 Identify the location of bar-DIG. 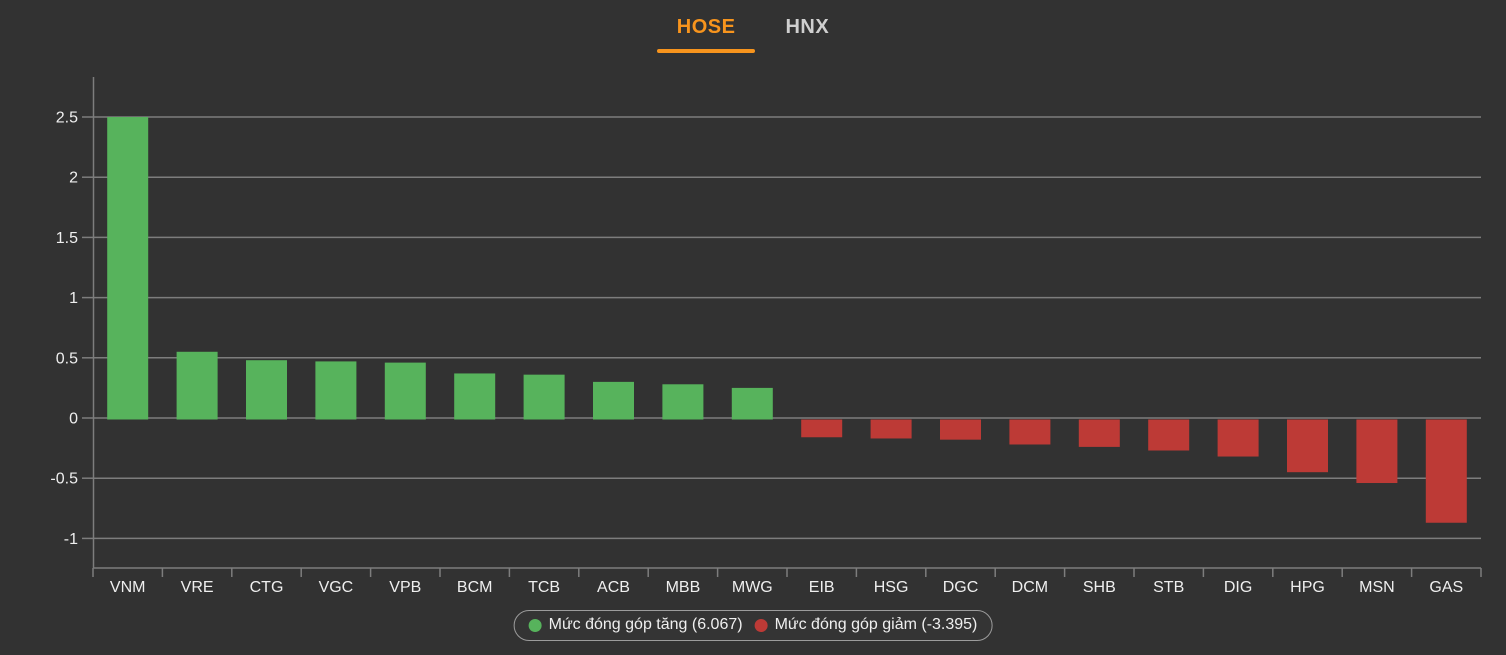
(1238, 438).